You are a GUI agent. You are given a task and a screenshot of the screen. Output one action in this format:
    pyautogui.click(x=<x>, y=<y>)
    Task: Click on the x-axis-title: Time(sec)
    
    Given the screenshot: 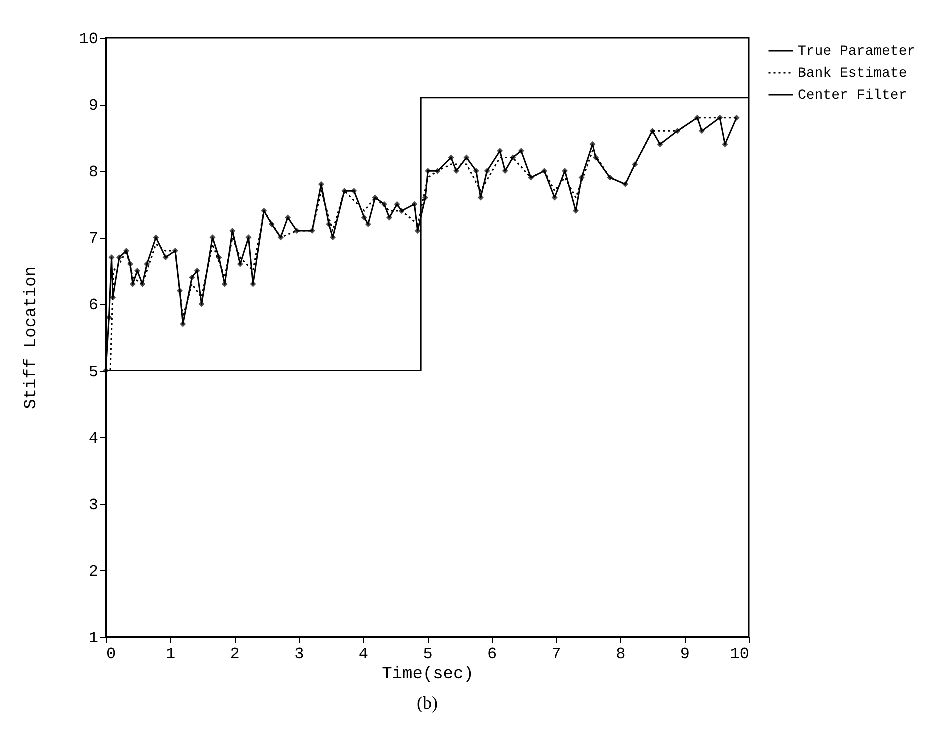 What is the action you would take?
    pyautogui.click(x=428, y=675)
    